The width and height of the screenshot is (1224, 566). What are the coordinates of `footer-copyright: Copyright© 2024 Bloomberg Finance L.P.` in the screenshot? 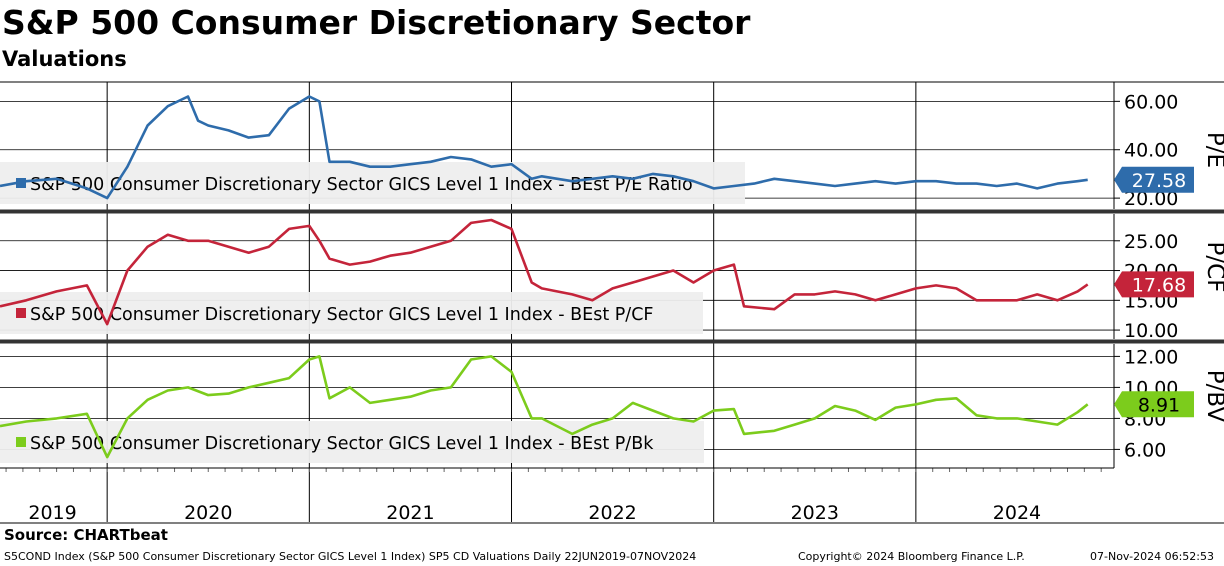 It's located at (911, 556).